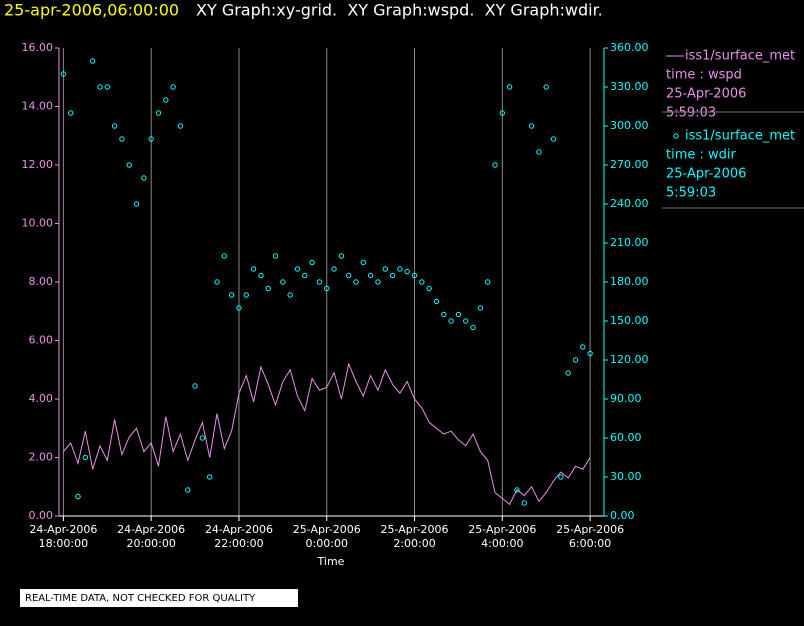 The width and height of the screenshot is (804, 626). What do you see at coordinates (676, 136) in the screenshot?
I see `legend-marker` at bounding box center [676, 136].